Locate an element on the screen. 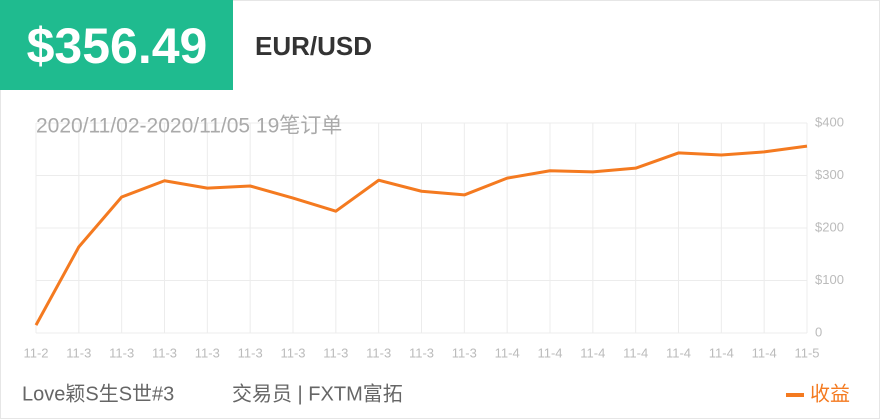 Image resolution: width=880 pixels, height=419 pixels. pair: EUR/USD is located at coordinates (313, 46).